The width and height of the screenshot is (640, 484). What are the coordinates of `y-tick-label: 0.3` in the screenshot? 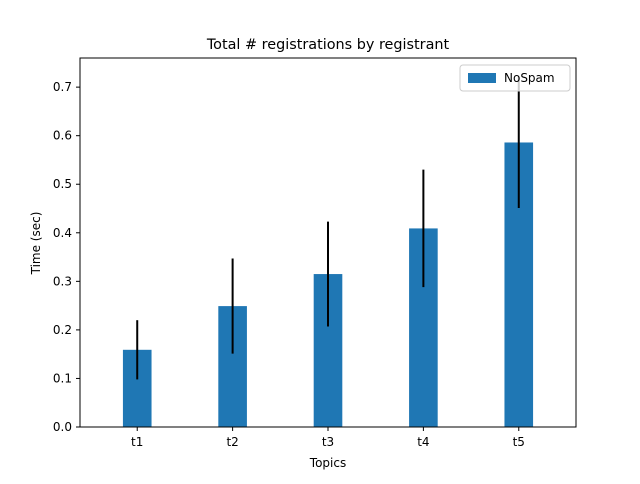 It's located at (62, 281).